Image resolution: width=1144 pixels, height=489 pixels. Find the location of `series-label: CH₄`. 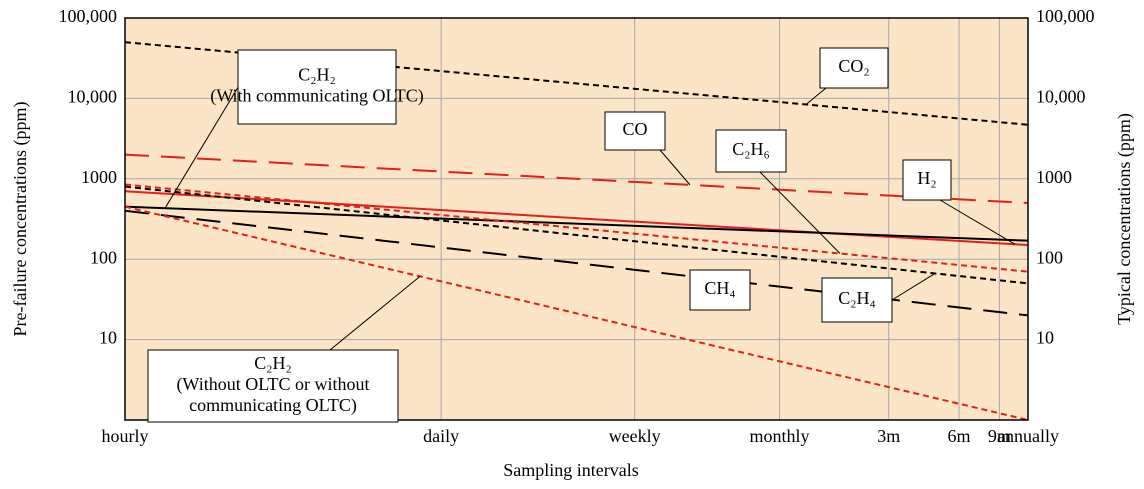

series-label: CH₄ is located at coordinates (719, 288).